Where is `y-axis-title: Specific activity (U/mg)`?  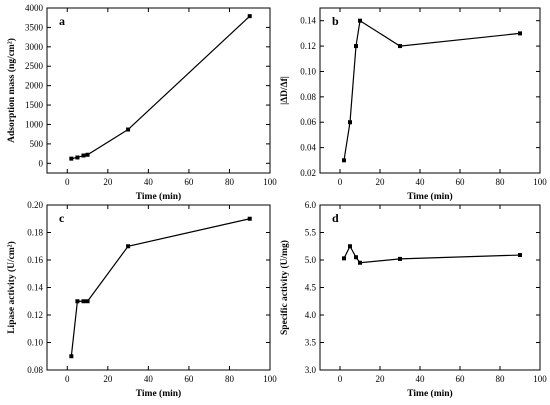
y-axis-title: Specific activity (U/mg) is located at coordinates (284, 287).